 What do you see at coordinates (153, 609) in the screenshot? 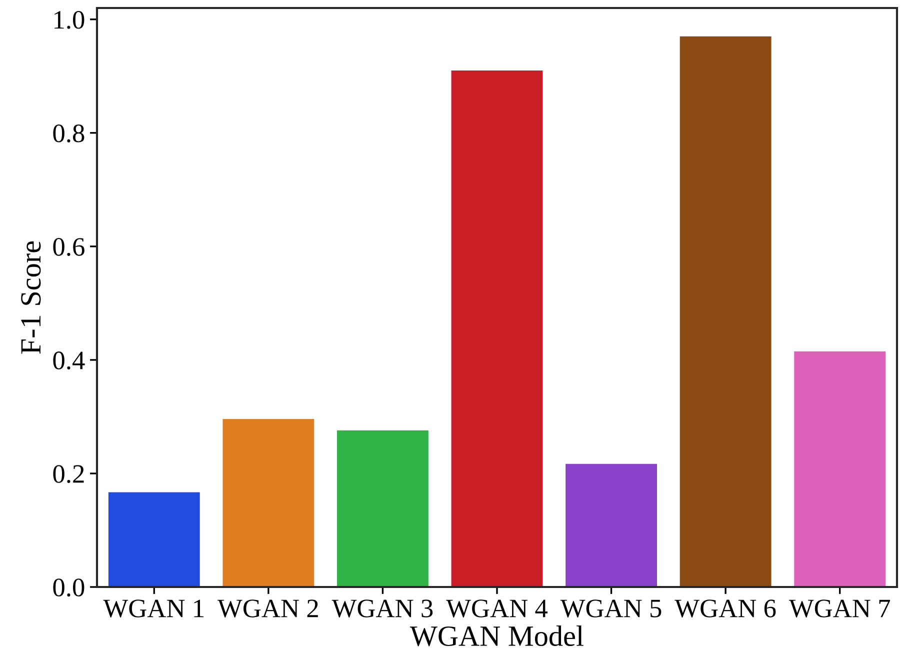
I see `x-tick-label: WGAN 1` at bounding box center [153, 609].